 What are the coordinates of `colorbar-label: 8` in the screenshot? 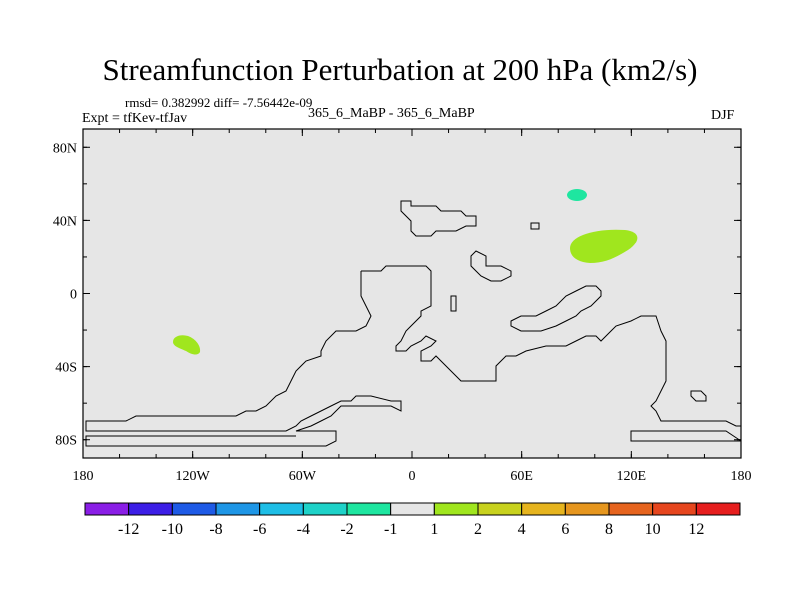 It's located at (609, 529).